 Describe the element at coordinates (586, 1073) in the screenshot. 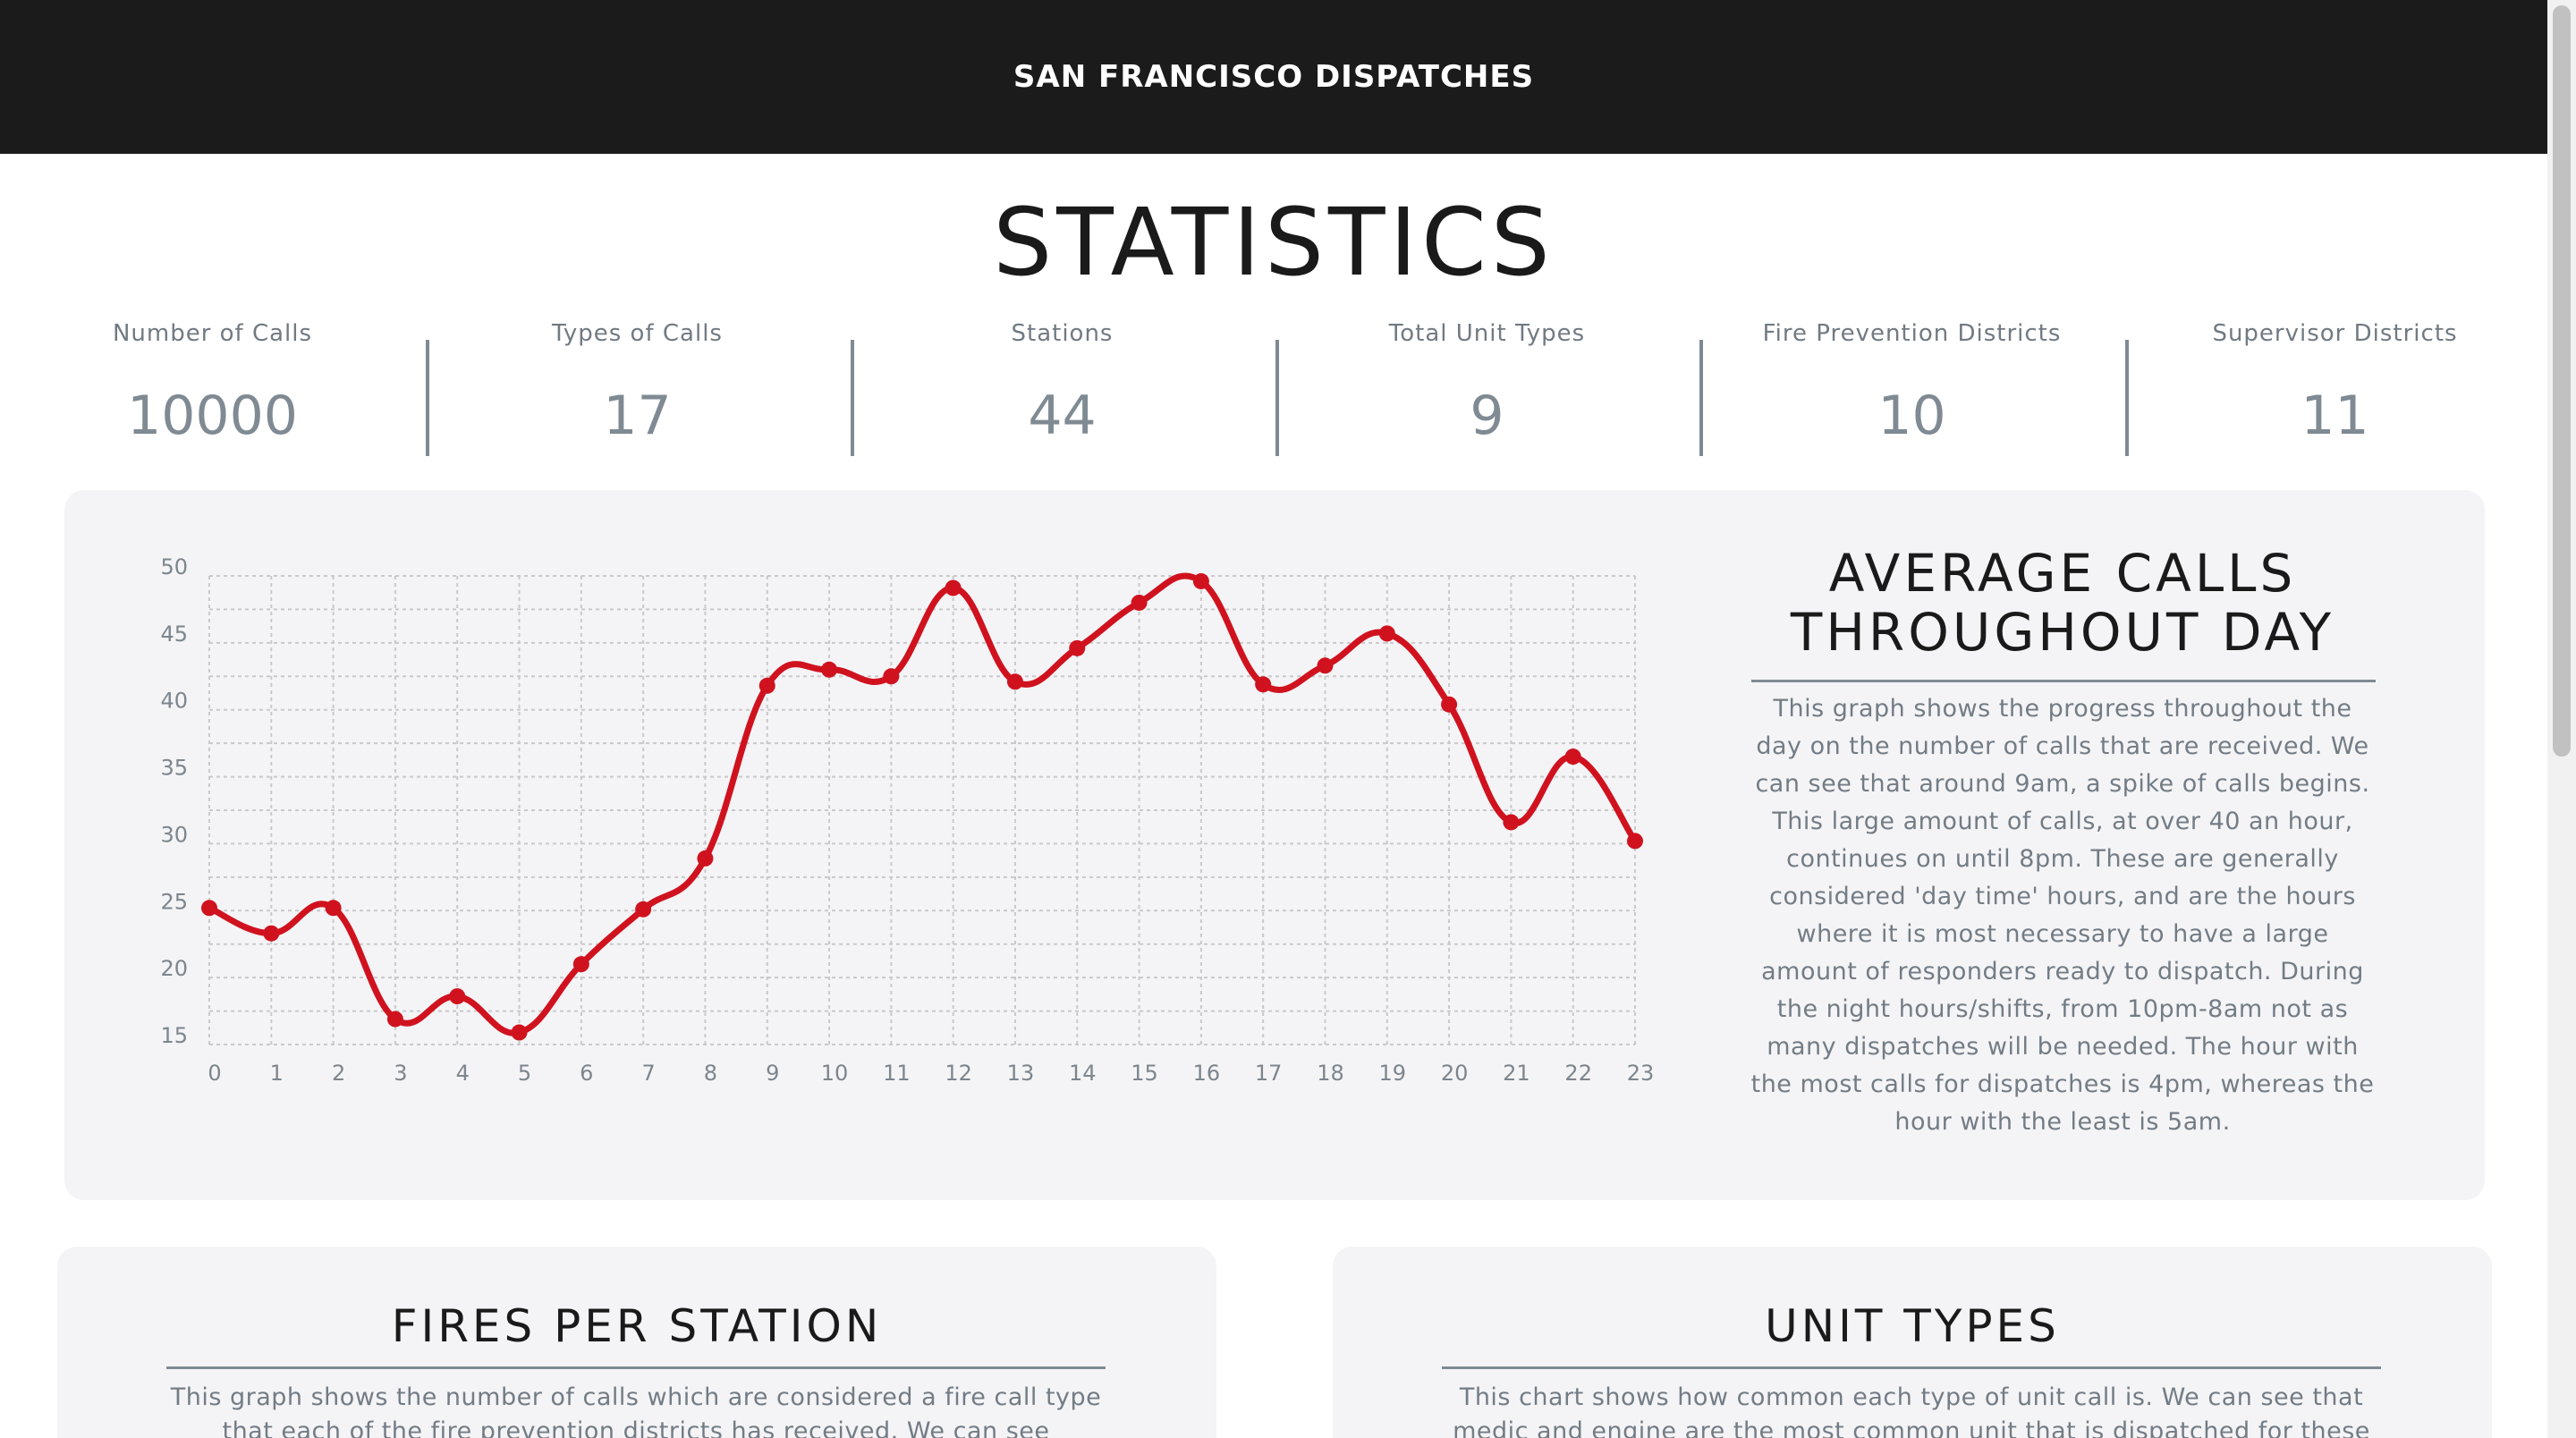

I see `x-tick-label: 6` at that location.